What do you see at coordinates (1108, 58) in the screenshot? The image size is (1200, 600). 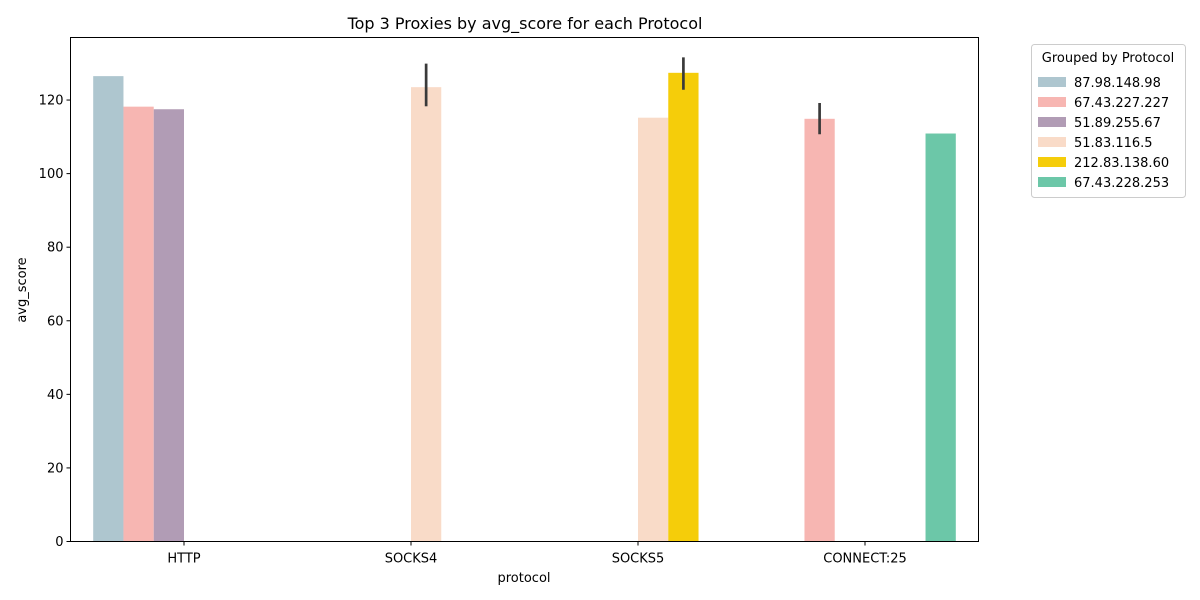 I see `legend-title: Grouped by Protocol` at bounding box center [1108, 58].